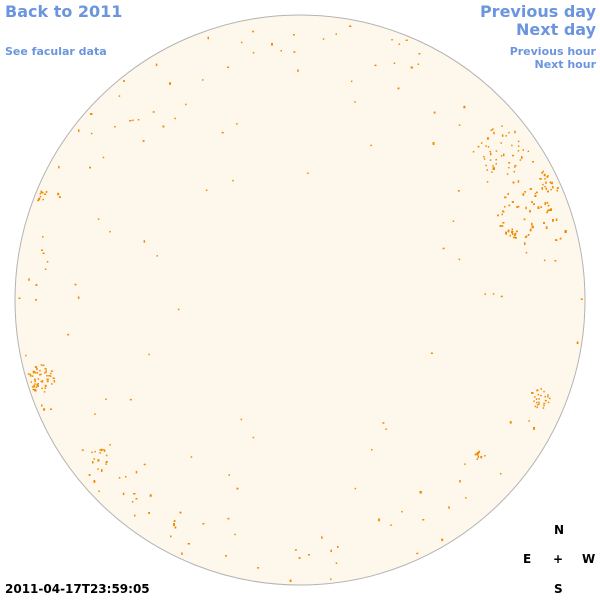 Image resolution: width=600 pixels, height=600 pixels. I want to click on compass-center-icon: +, so click(558, 559).